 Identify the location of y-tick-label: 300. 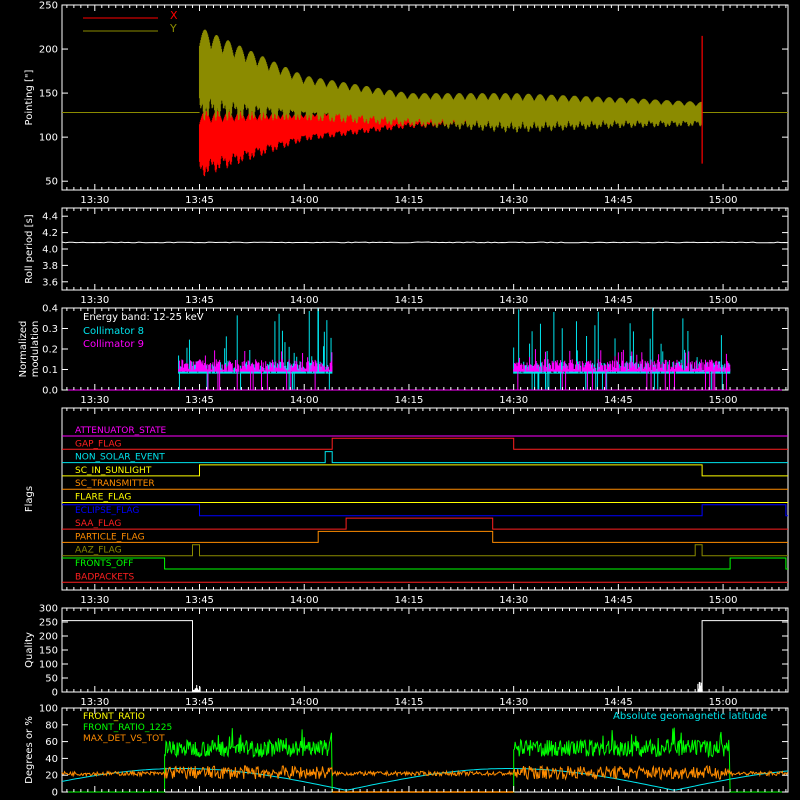
(48, 609).